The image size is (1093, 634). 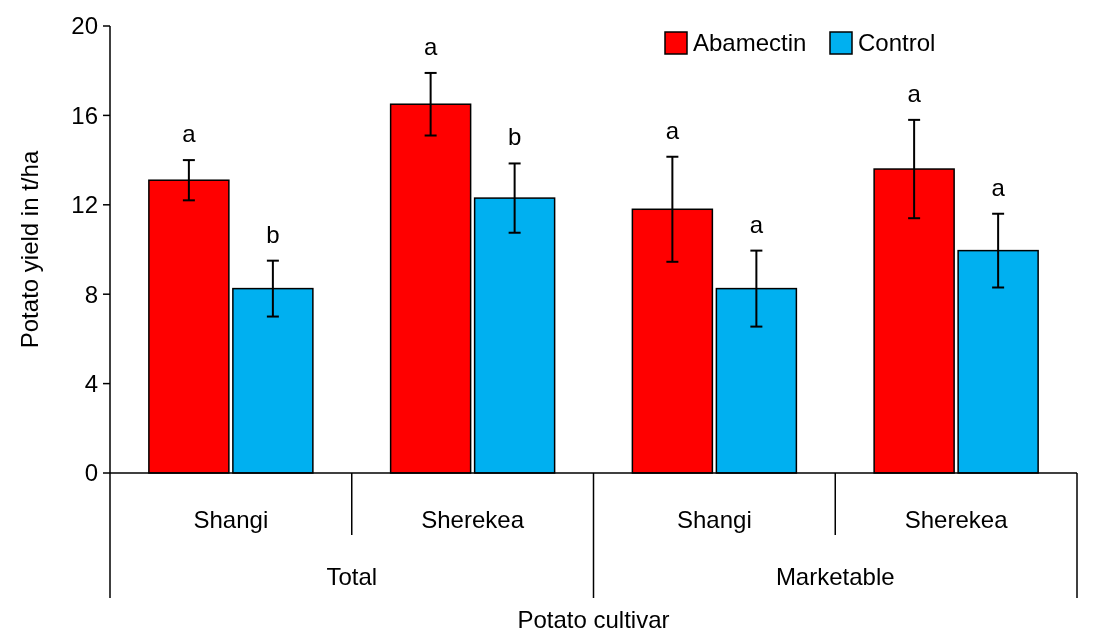 What do you see at coordinates (84, 115) in the screenshot?
I see `y-tick-label: 16` at bounding box center [84, 115].